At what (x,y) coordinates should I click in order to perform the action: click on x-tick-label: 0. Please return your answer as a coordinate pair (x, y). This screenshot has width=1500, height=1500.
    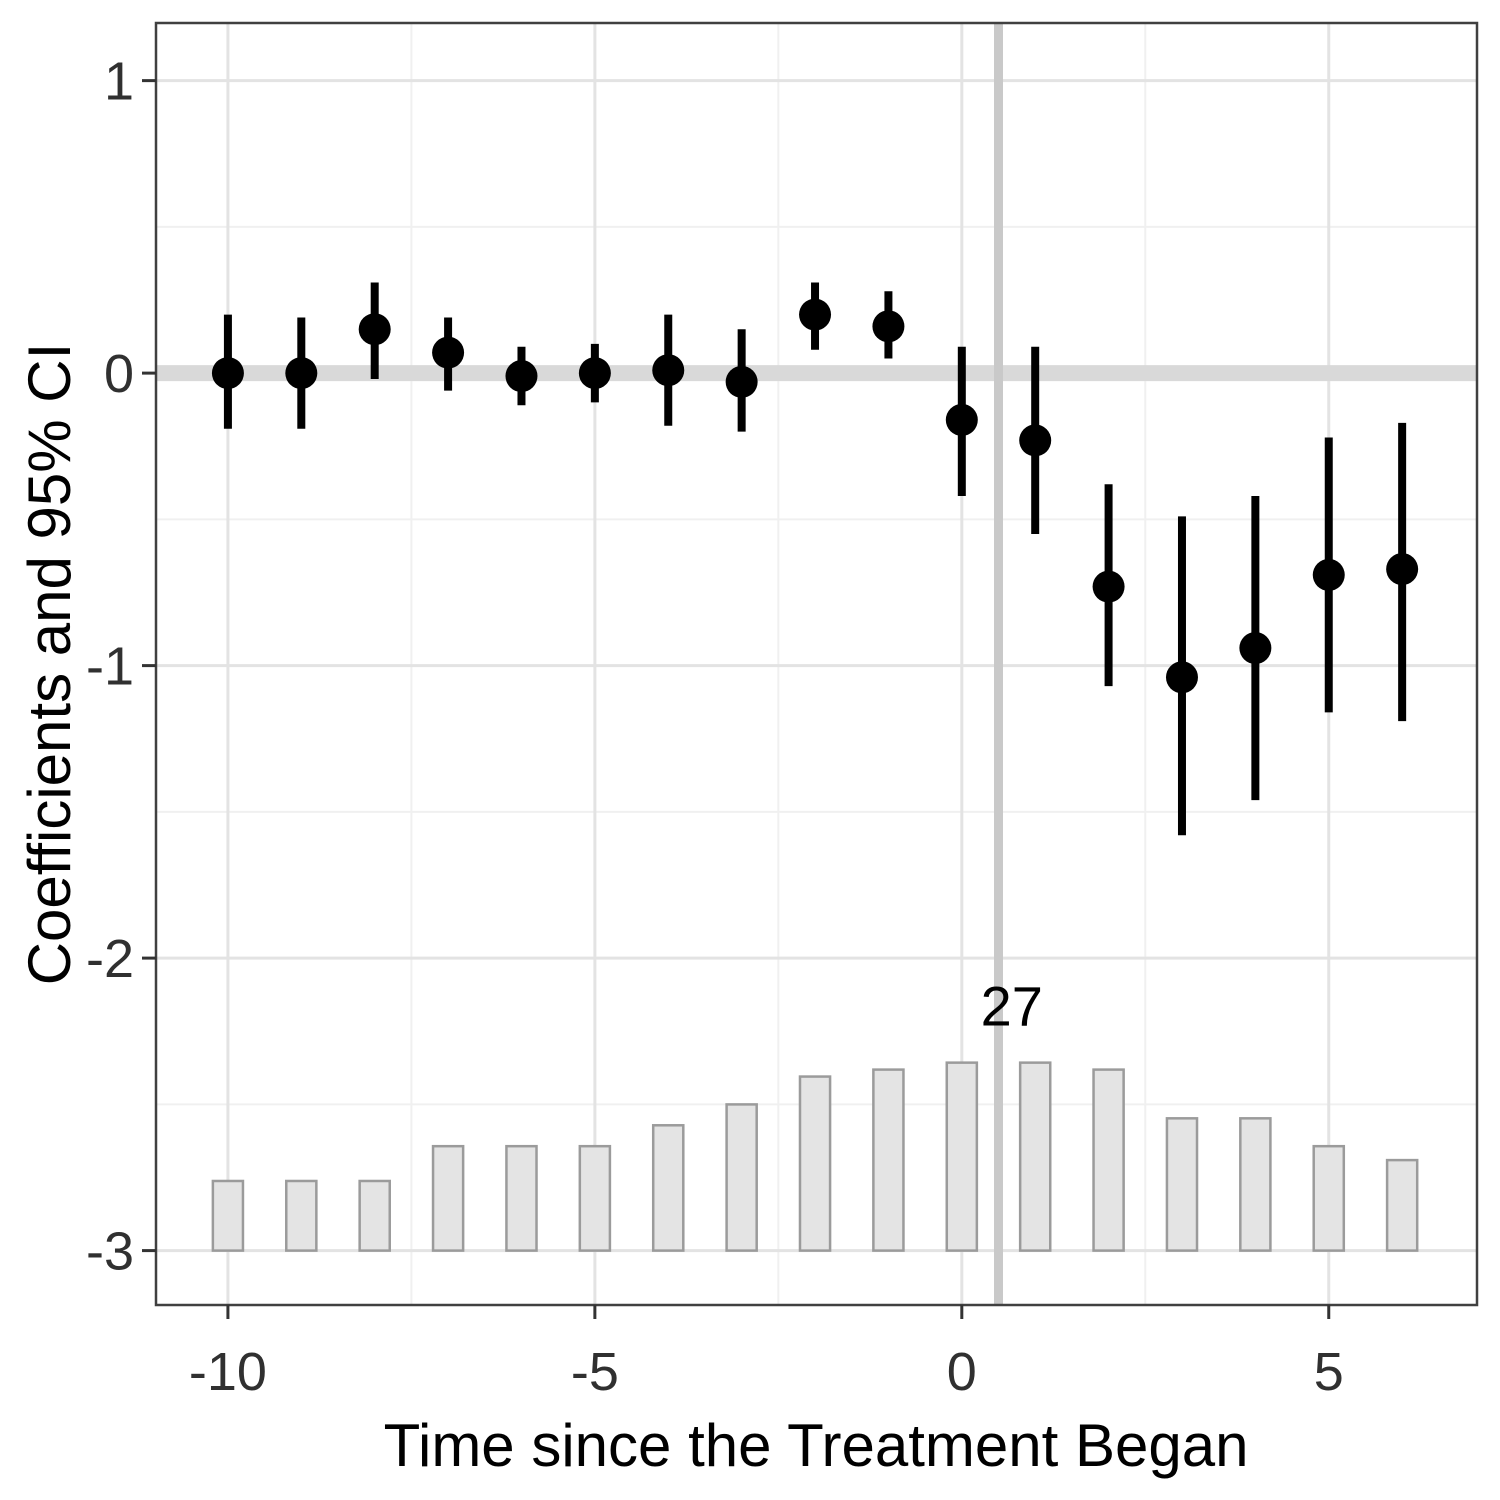
    Looking at the image, I should click on (962, 1372).